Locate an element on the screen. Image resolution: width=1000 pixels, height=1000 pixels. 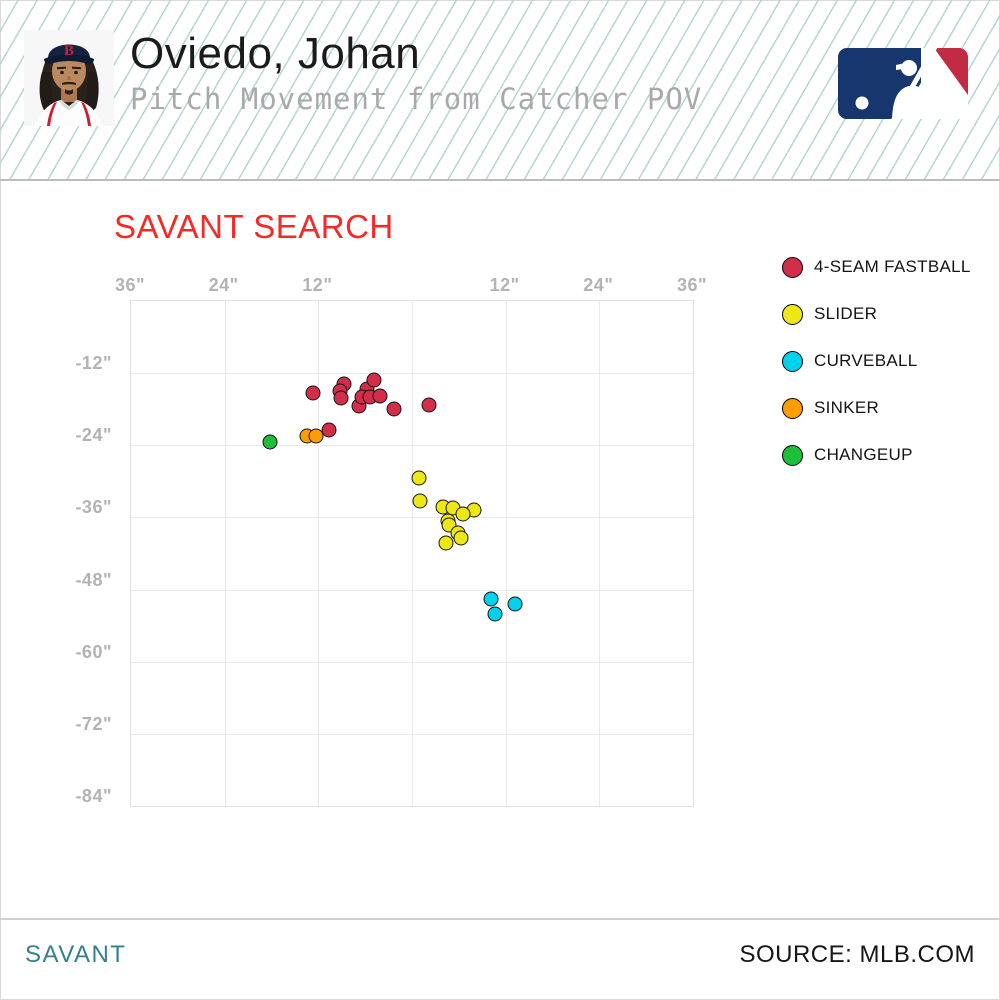
mlb-logo-red-field is located at coordinates (951, 71).